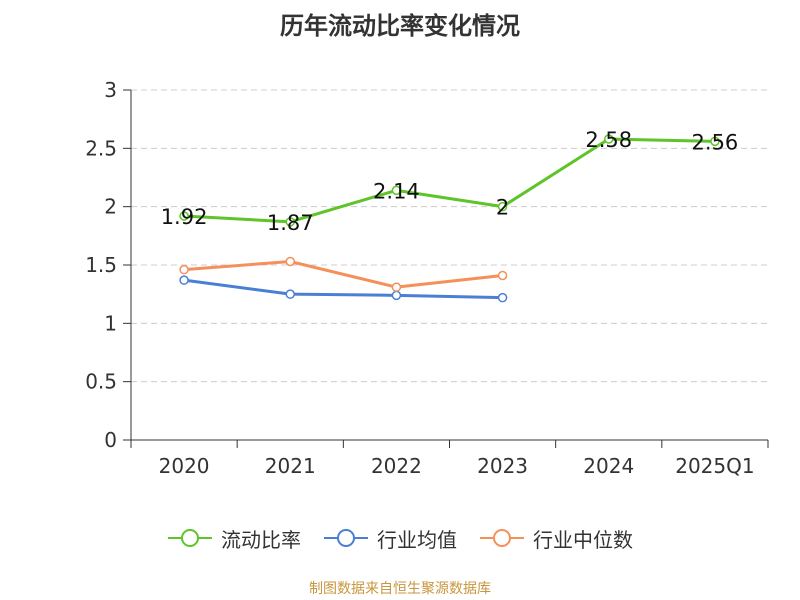  I want to click on y-tick-label: 2, so click(110, 207).